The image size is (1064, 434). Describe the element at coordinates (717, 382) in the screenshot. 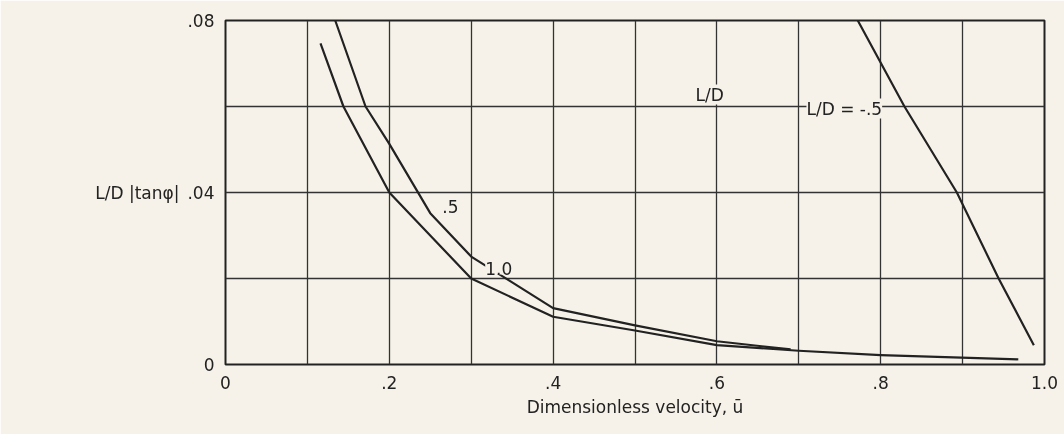

I see `x-tick-label: .6` at that location.